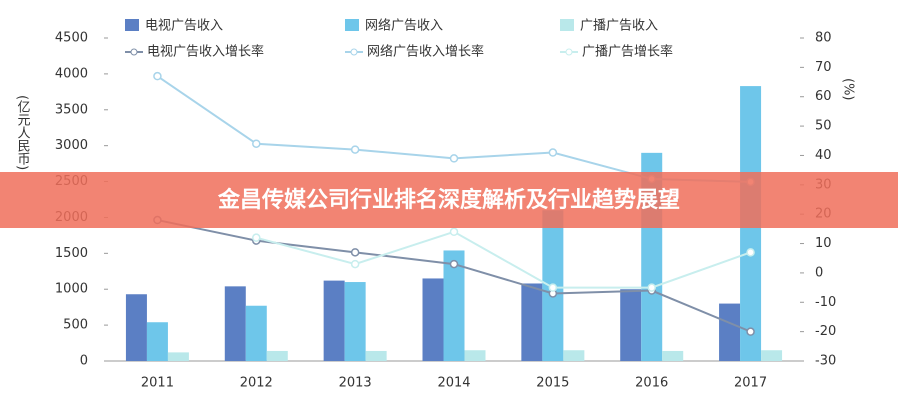 This screenshot has height=400, width=898. What do you see at coordinates (503, 259) in the screenshot?
I see `line` at bounding box center [503, 259].